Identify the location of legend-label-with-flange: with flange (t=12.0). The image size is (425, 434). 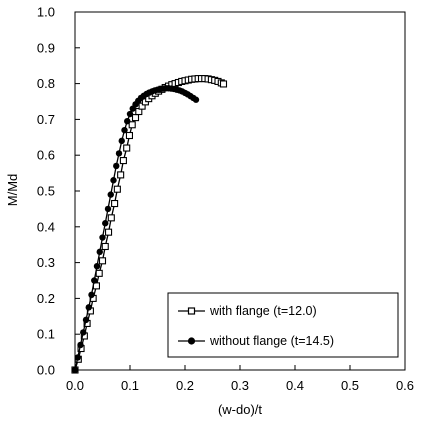
(263, 311).